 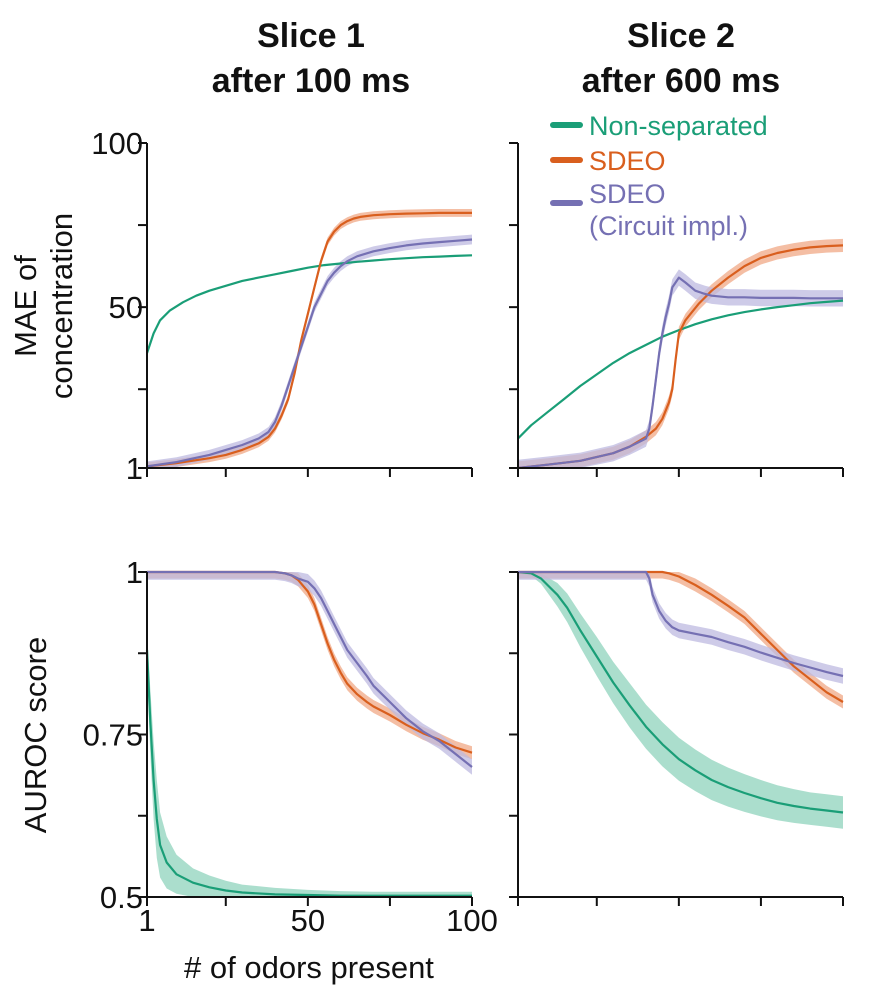 I want to click on y-tick-label: 0.5, so click(x=121, y=897).